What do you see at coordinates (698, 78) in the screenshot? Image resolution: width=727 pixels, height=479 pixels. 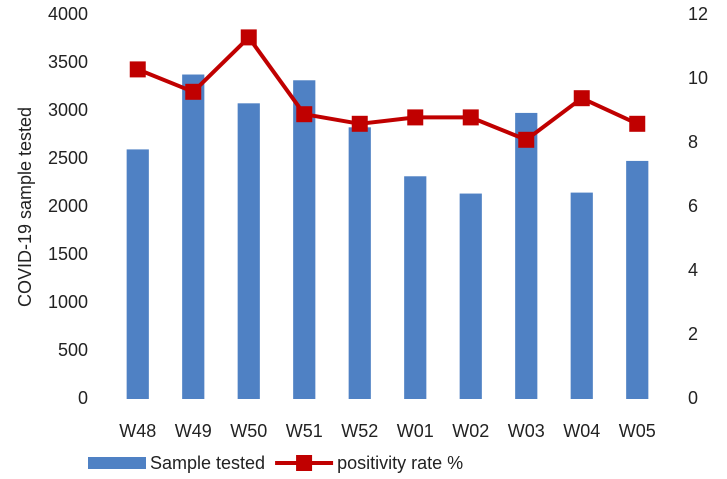 I see `y2-tick-label: 10` at bounding box center [698, 78].